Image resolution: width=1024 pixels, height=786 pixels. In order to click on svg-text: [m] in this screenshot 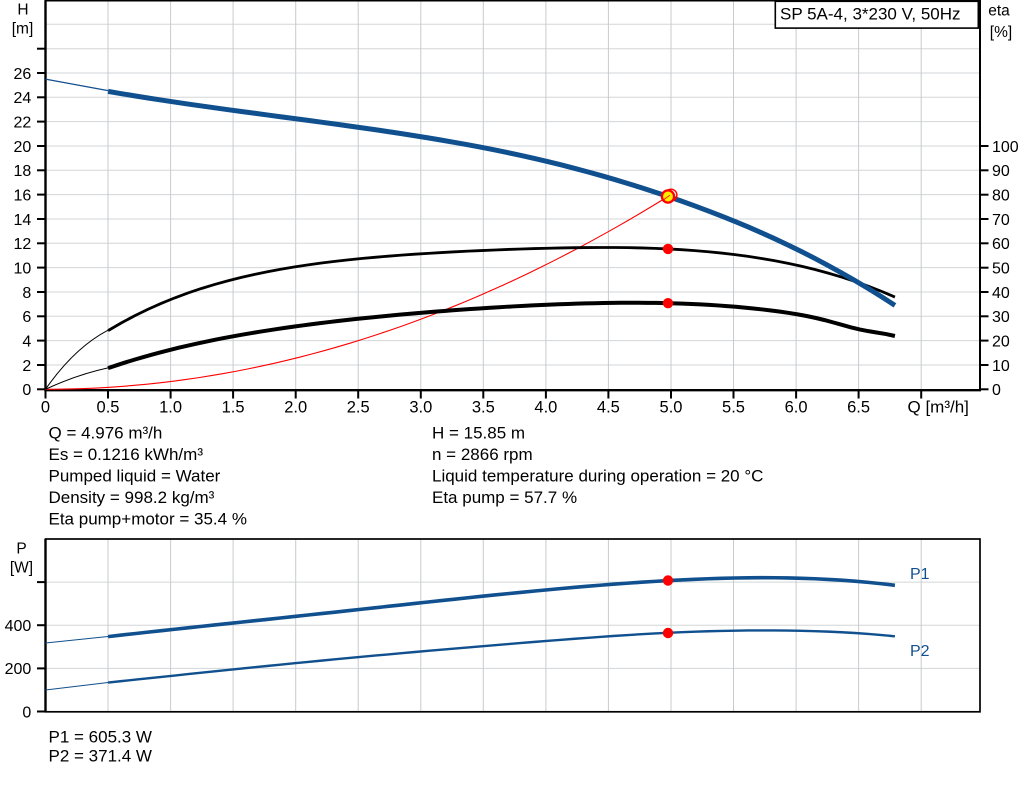, I will do `click(23, 29)`.